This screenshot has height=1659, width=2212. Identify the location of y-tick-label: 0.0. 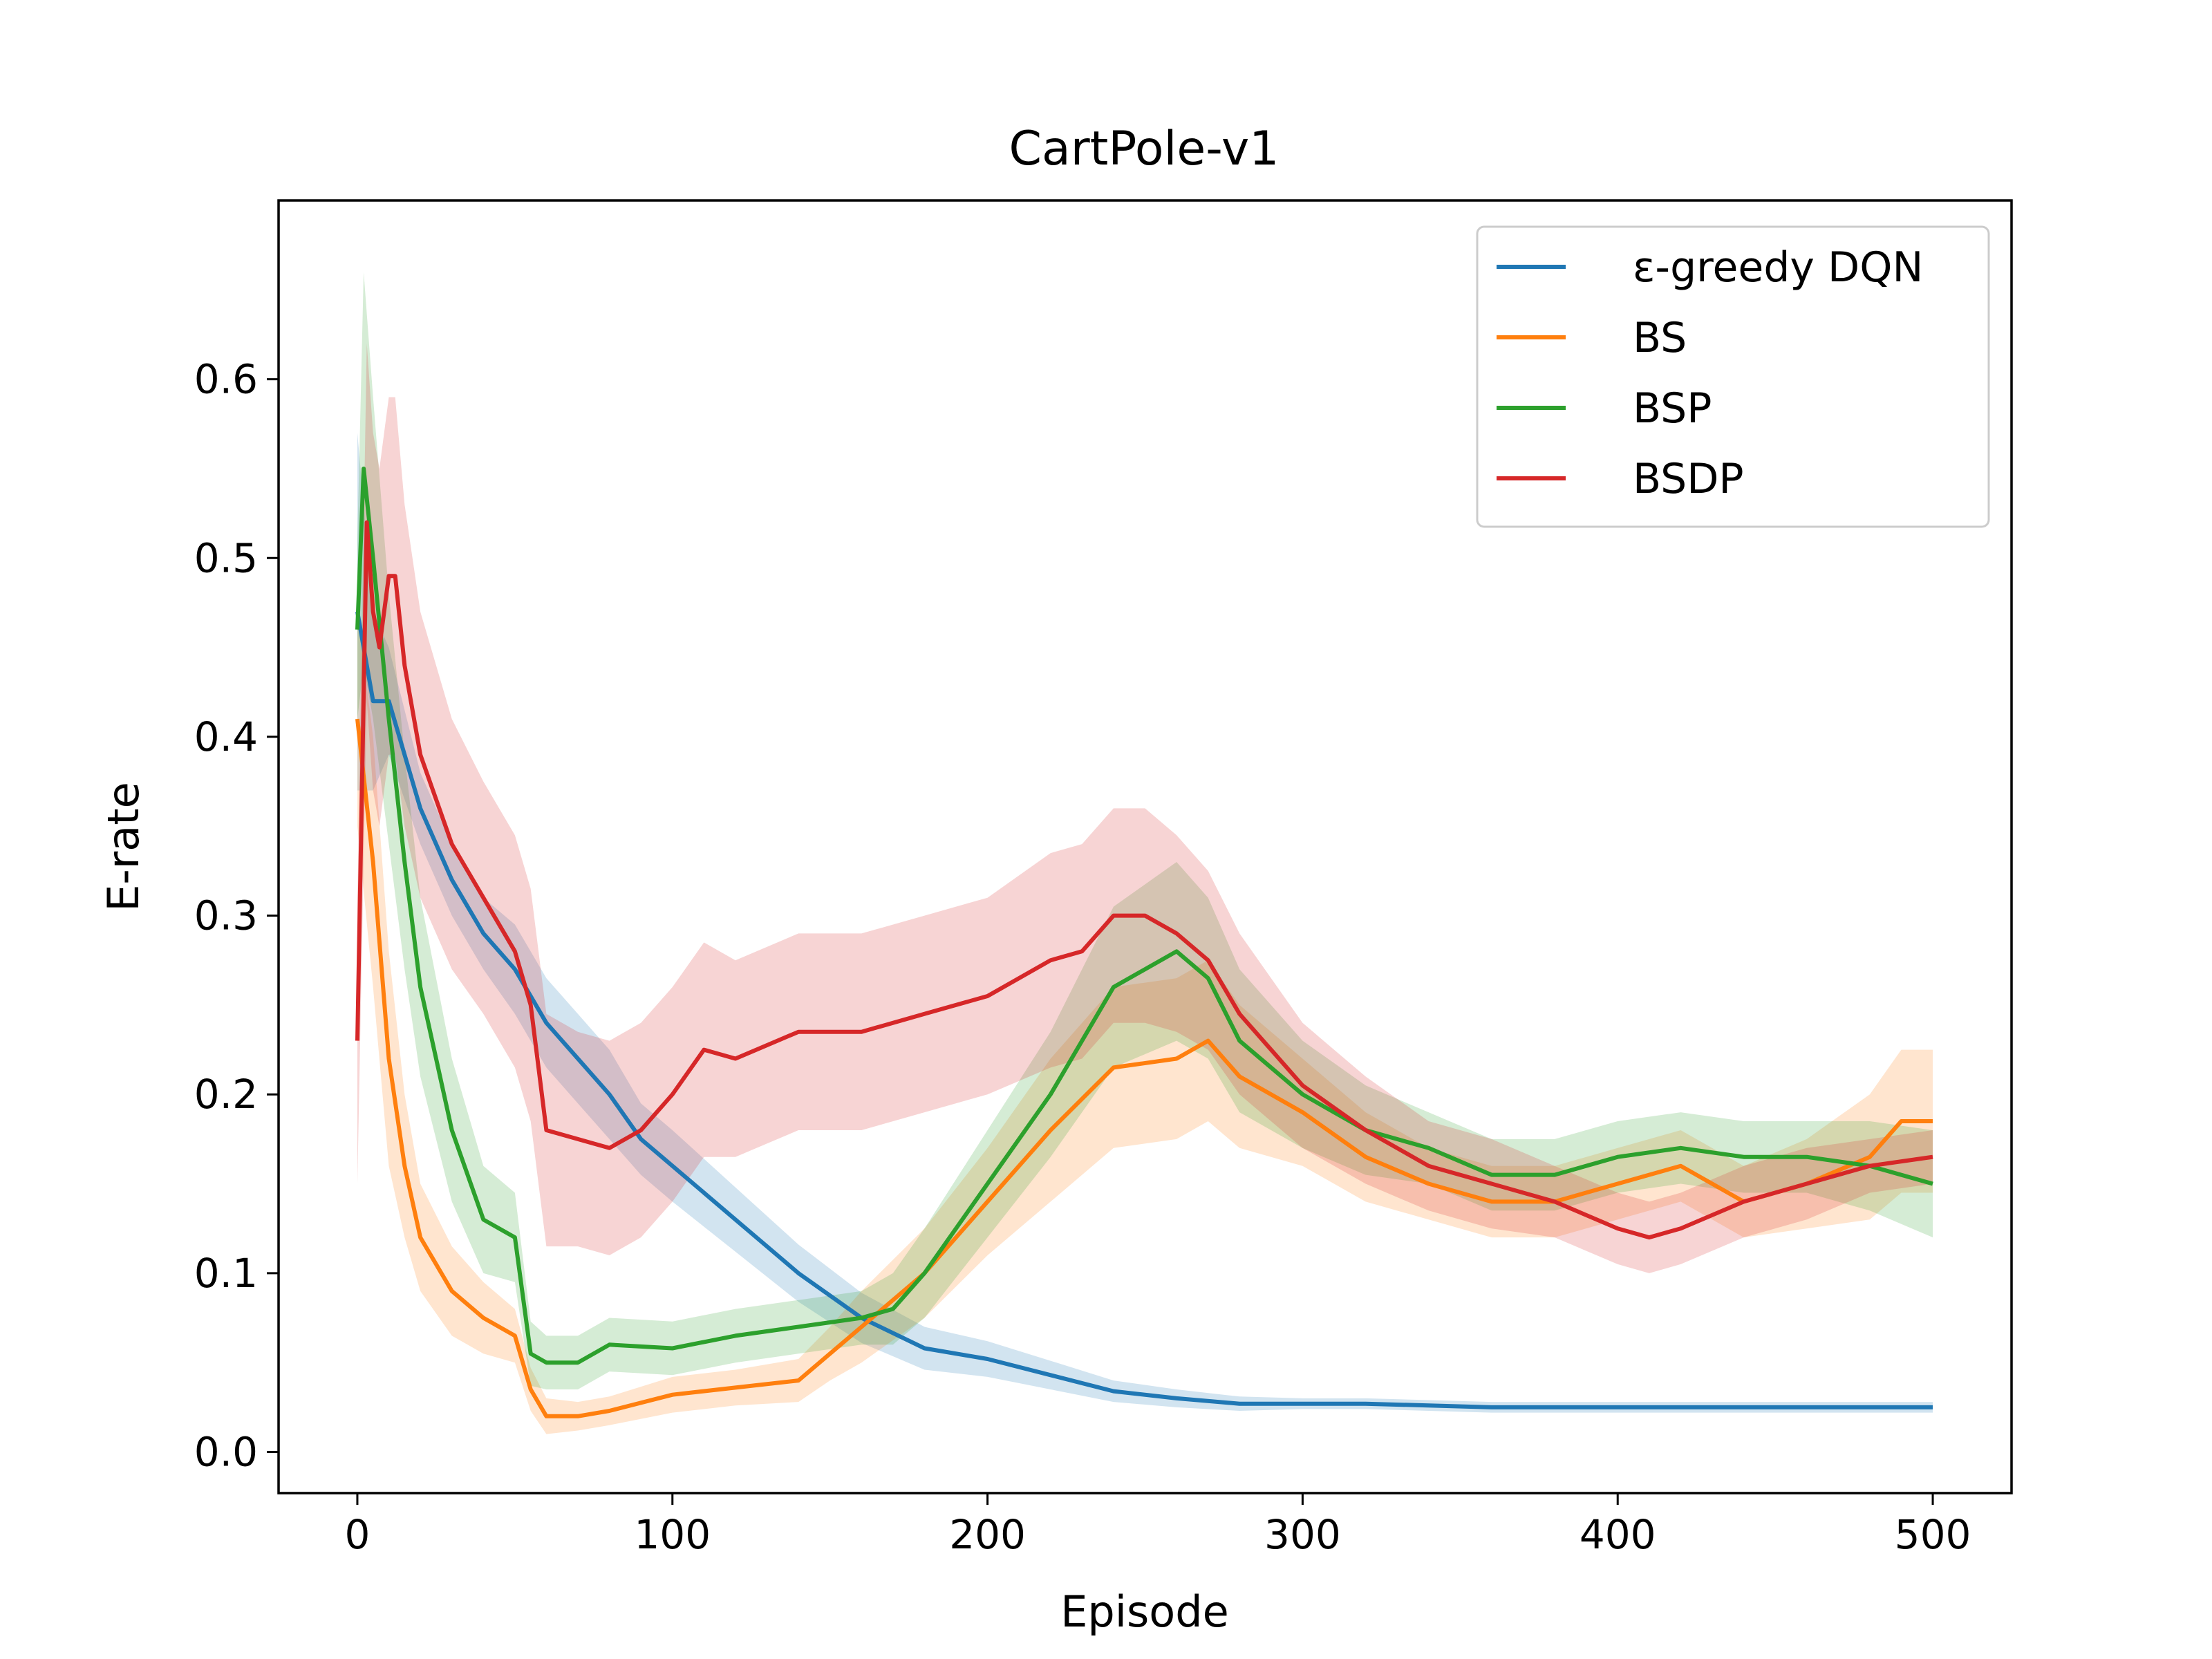
(226, 1452).